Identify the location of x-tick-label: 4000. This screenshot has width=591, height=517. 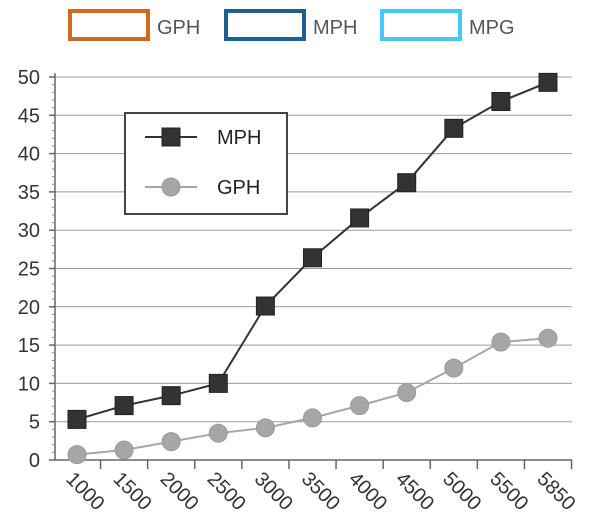
(367, 491).